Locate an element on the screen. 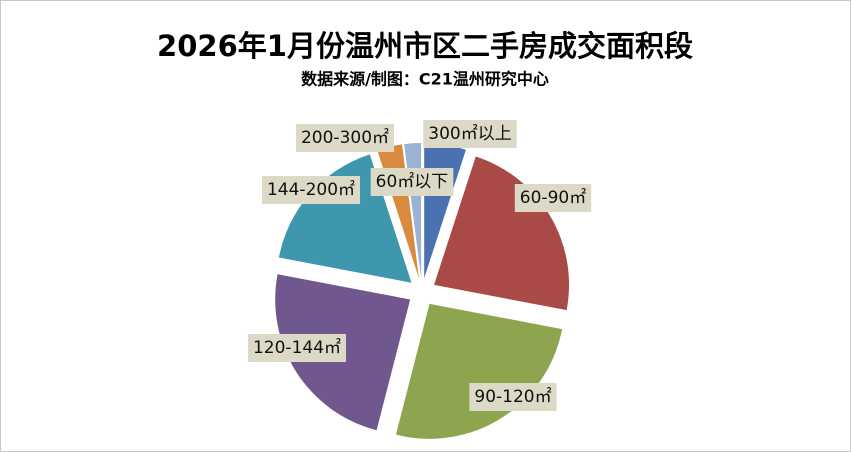  slice-label: 60㎡以下 is located at coordinates (412, 182).